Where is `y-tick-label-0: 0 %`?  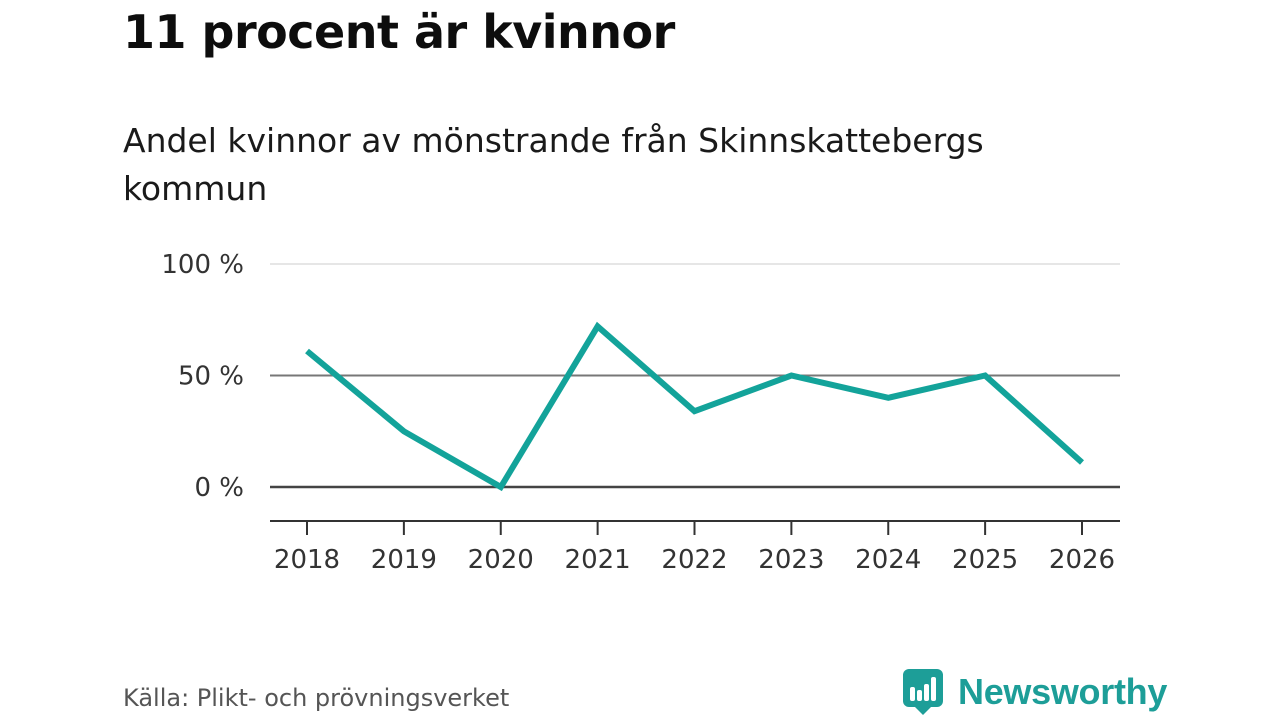
y-tick-label-0: 0 % is located at coordinates (219, 488).